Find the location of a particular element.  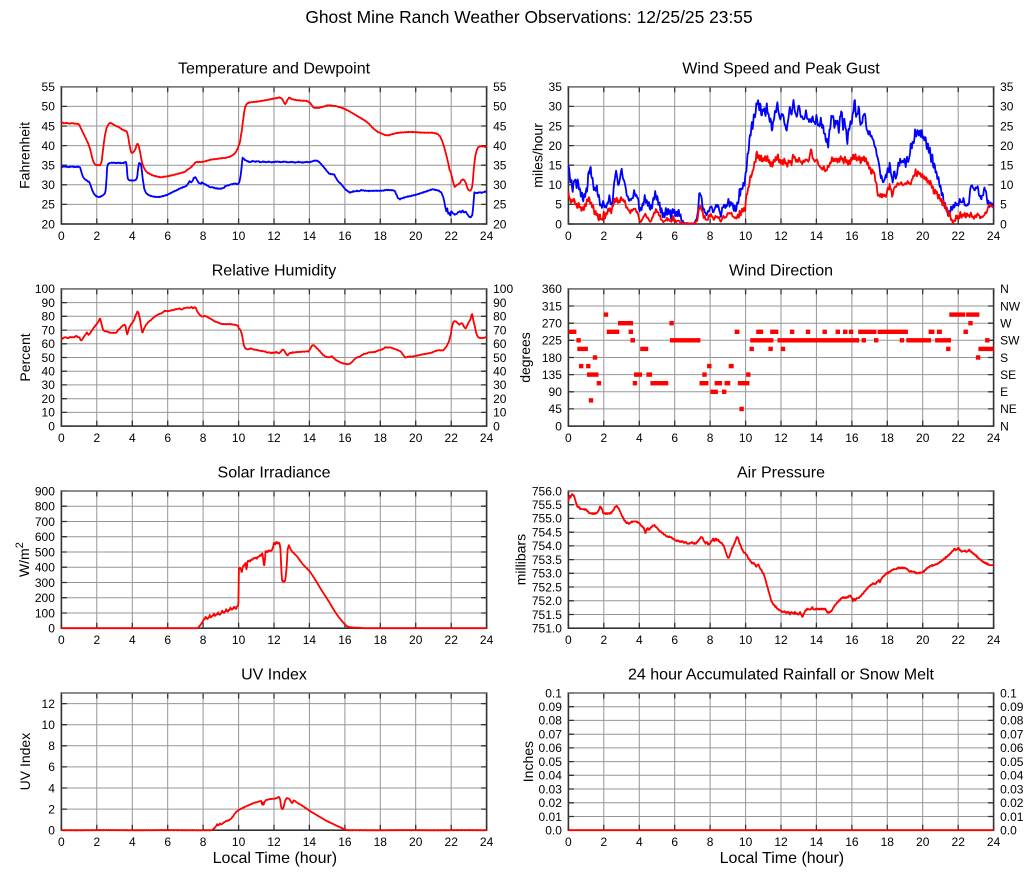

svg-text: 0.02 is located at coordinates (551, 803).